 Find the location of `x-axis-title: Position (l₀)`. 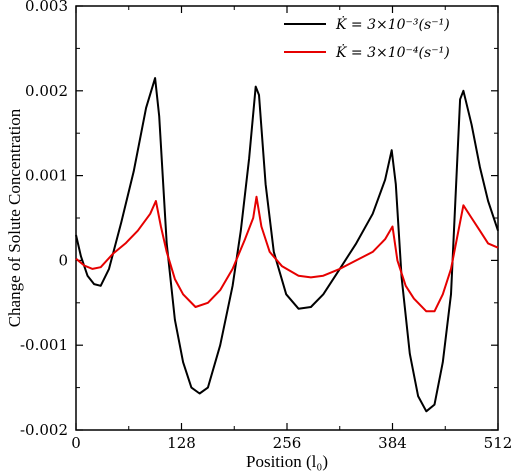

x-axis-title: Position (l₀) is located at coordinates (287, 461).